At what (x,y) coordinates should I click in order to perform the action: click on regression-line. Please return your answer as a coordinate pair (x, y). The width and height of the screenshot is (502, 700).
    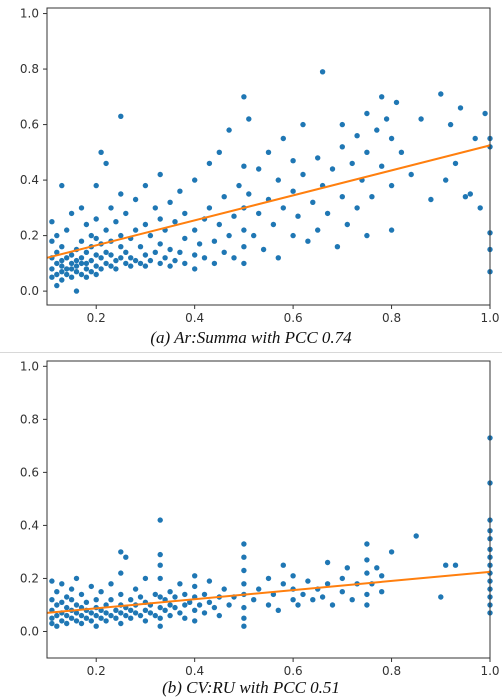
    Looking at the image, I should click on (268, 592).